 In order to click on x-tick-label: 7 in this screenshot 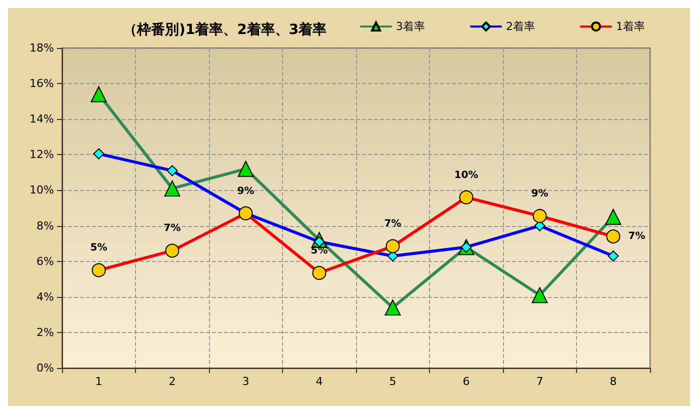, I will do `click(540, 381)`.